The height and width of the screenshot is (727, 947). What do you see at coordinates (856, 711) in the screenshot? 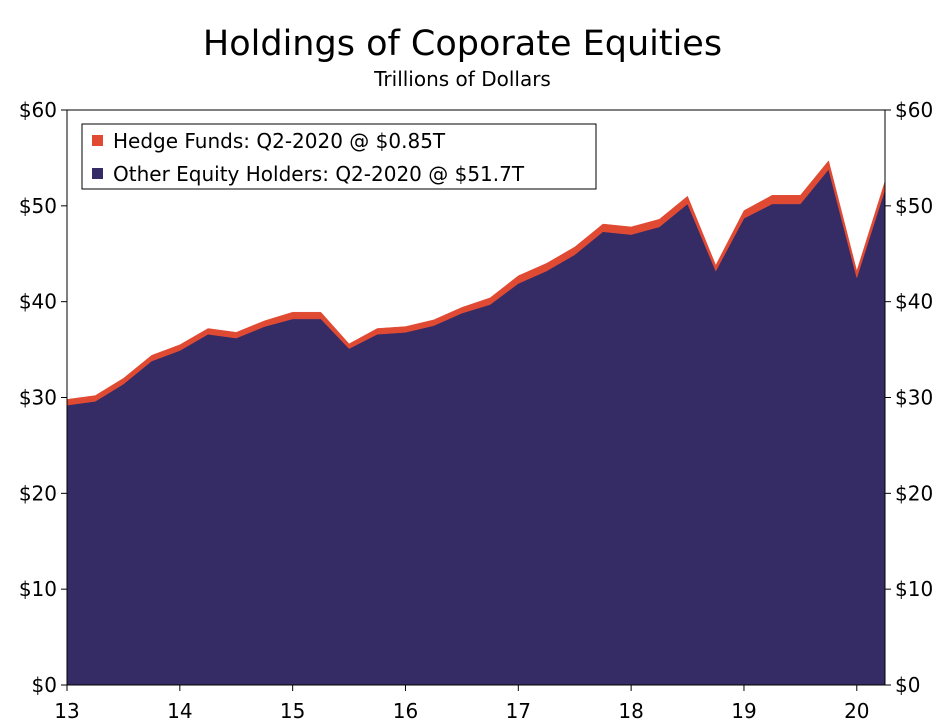
I see `x-tick-label: 20` at bounding box center [856, 711].